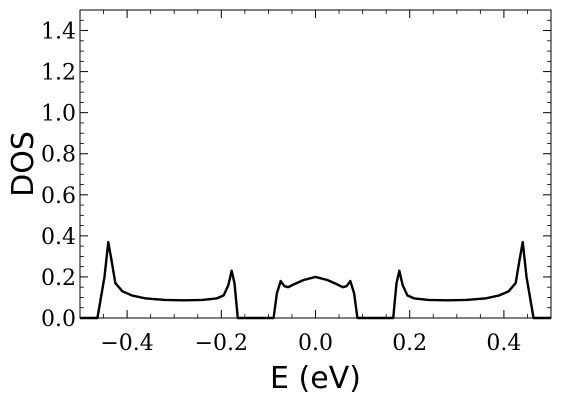 This screenshot has width=561, height=403. I want to click on x-tick-label: 0.0, so click(315, 343).